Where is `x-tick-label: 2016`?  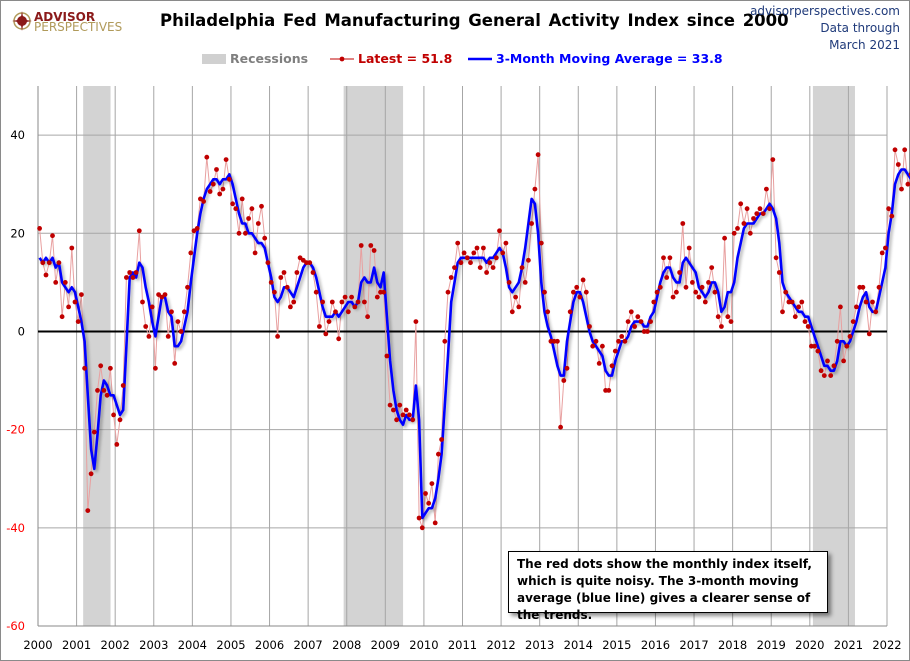 x-tick-label: 2016 is located at coordinates (655, 645).